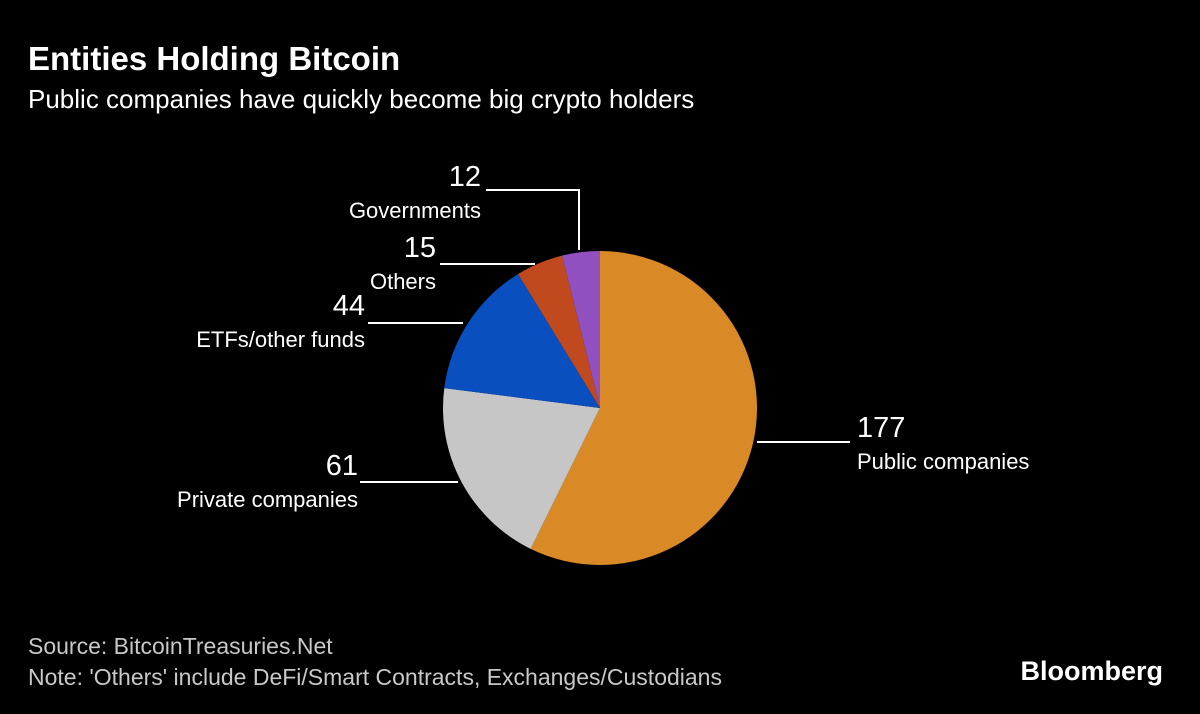 This screenshot has height=714, width=1200. What do you see at coordinates (465, 177) in the screenshot?
I see `data-label: 12` at bounding box center [465, 177].